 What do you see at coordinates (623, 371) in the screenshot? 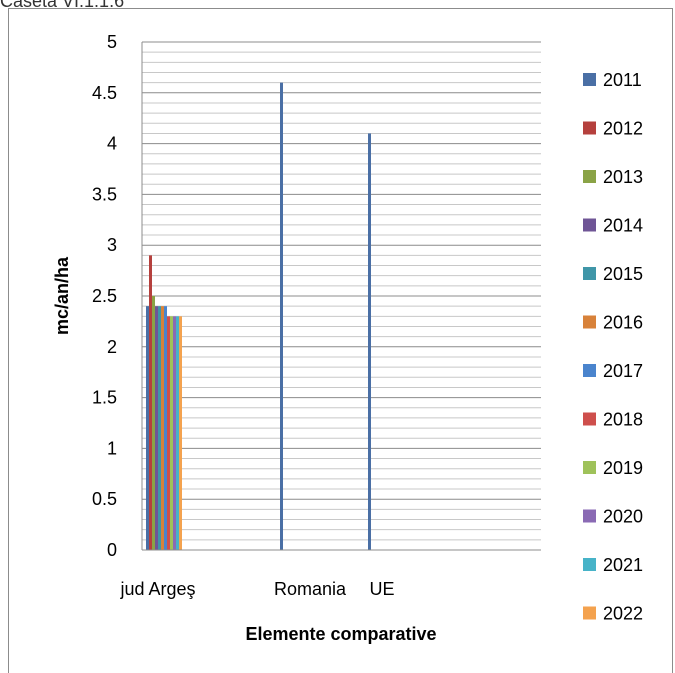
I see `legend-label: 2017` at bounding box center [623, 371].